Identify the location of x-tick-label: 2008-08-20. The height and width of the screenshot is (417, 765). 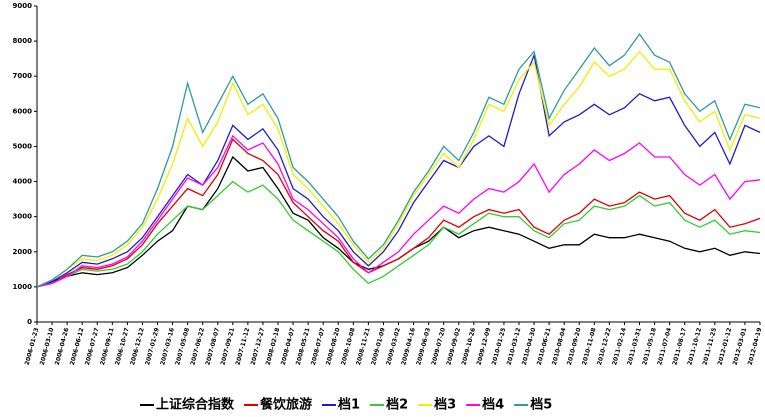
(333, 346).